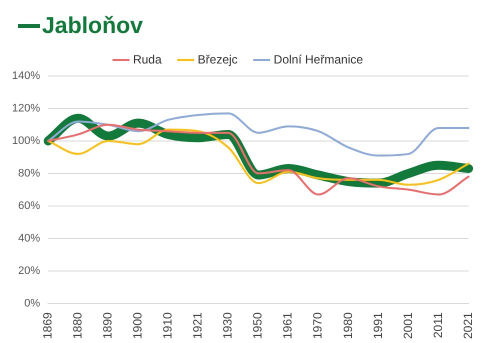 This screenshot has width=492, height=343. I want to click on y-tick-label: 100%, so click(26, 140).